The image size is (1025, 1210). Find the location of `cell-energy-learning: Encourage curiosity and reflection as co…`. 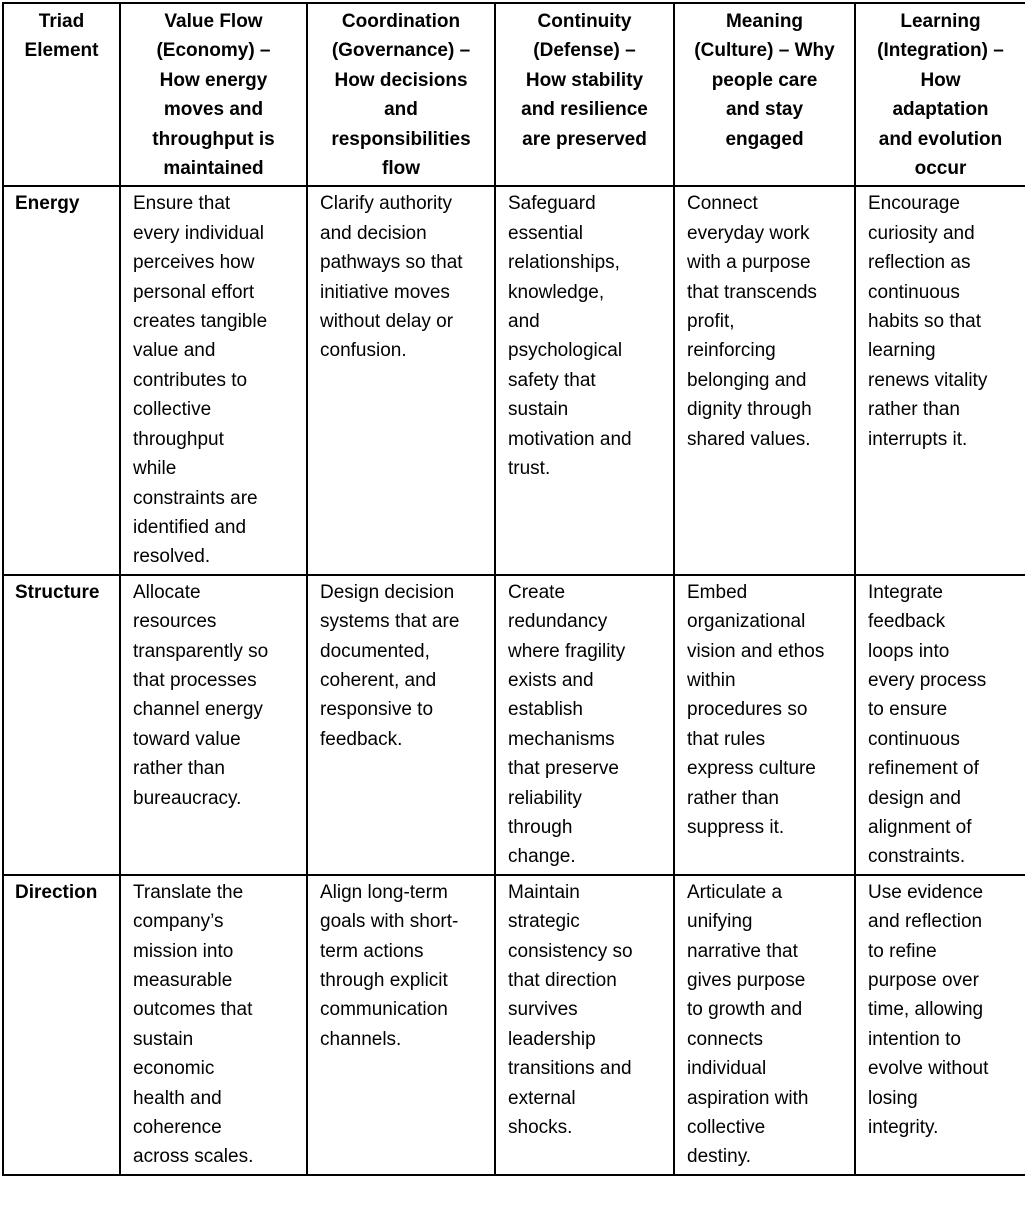

cell-energy-learning: Encourage curiosity and reflection as co… is located at coordinates (939, 380).